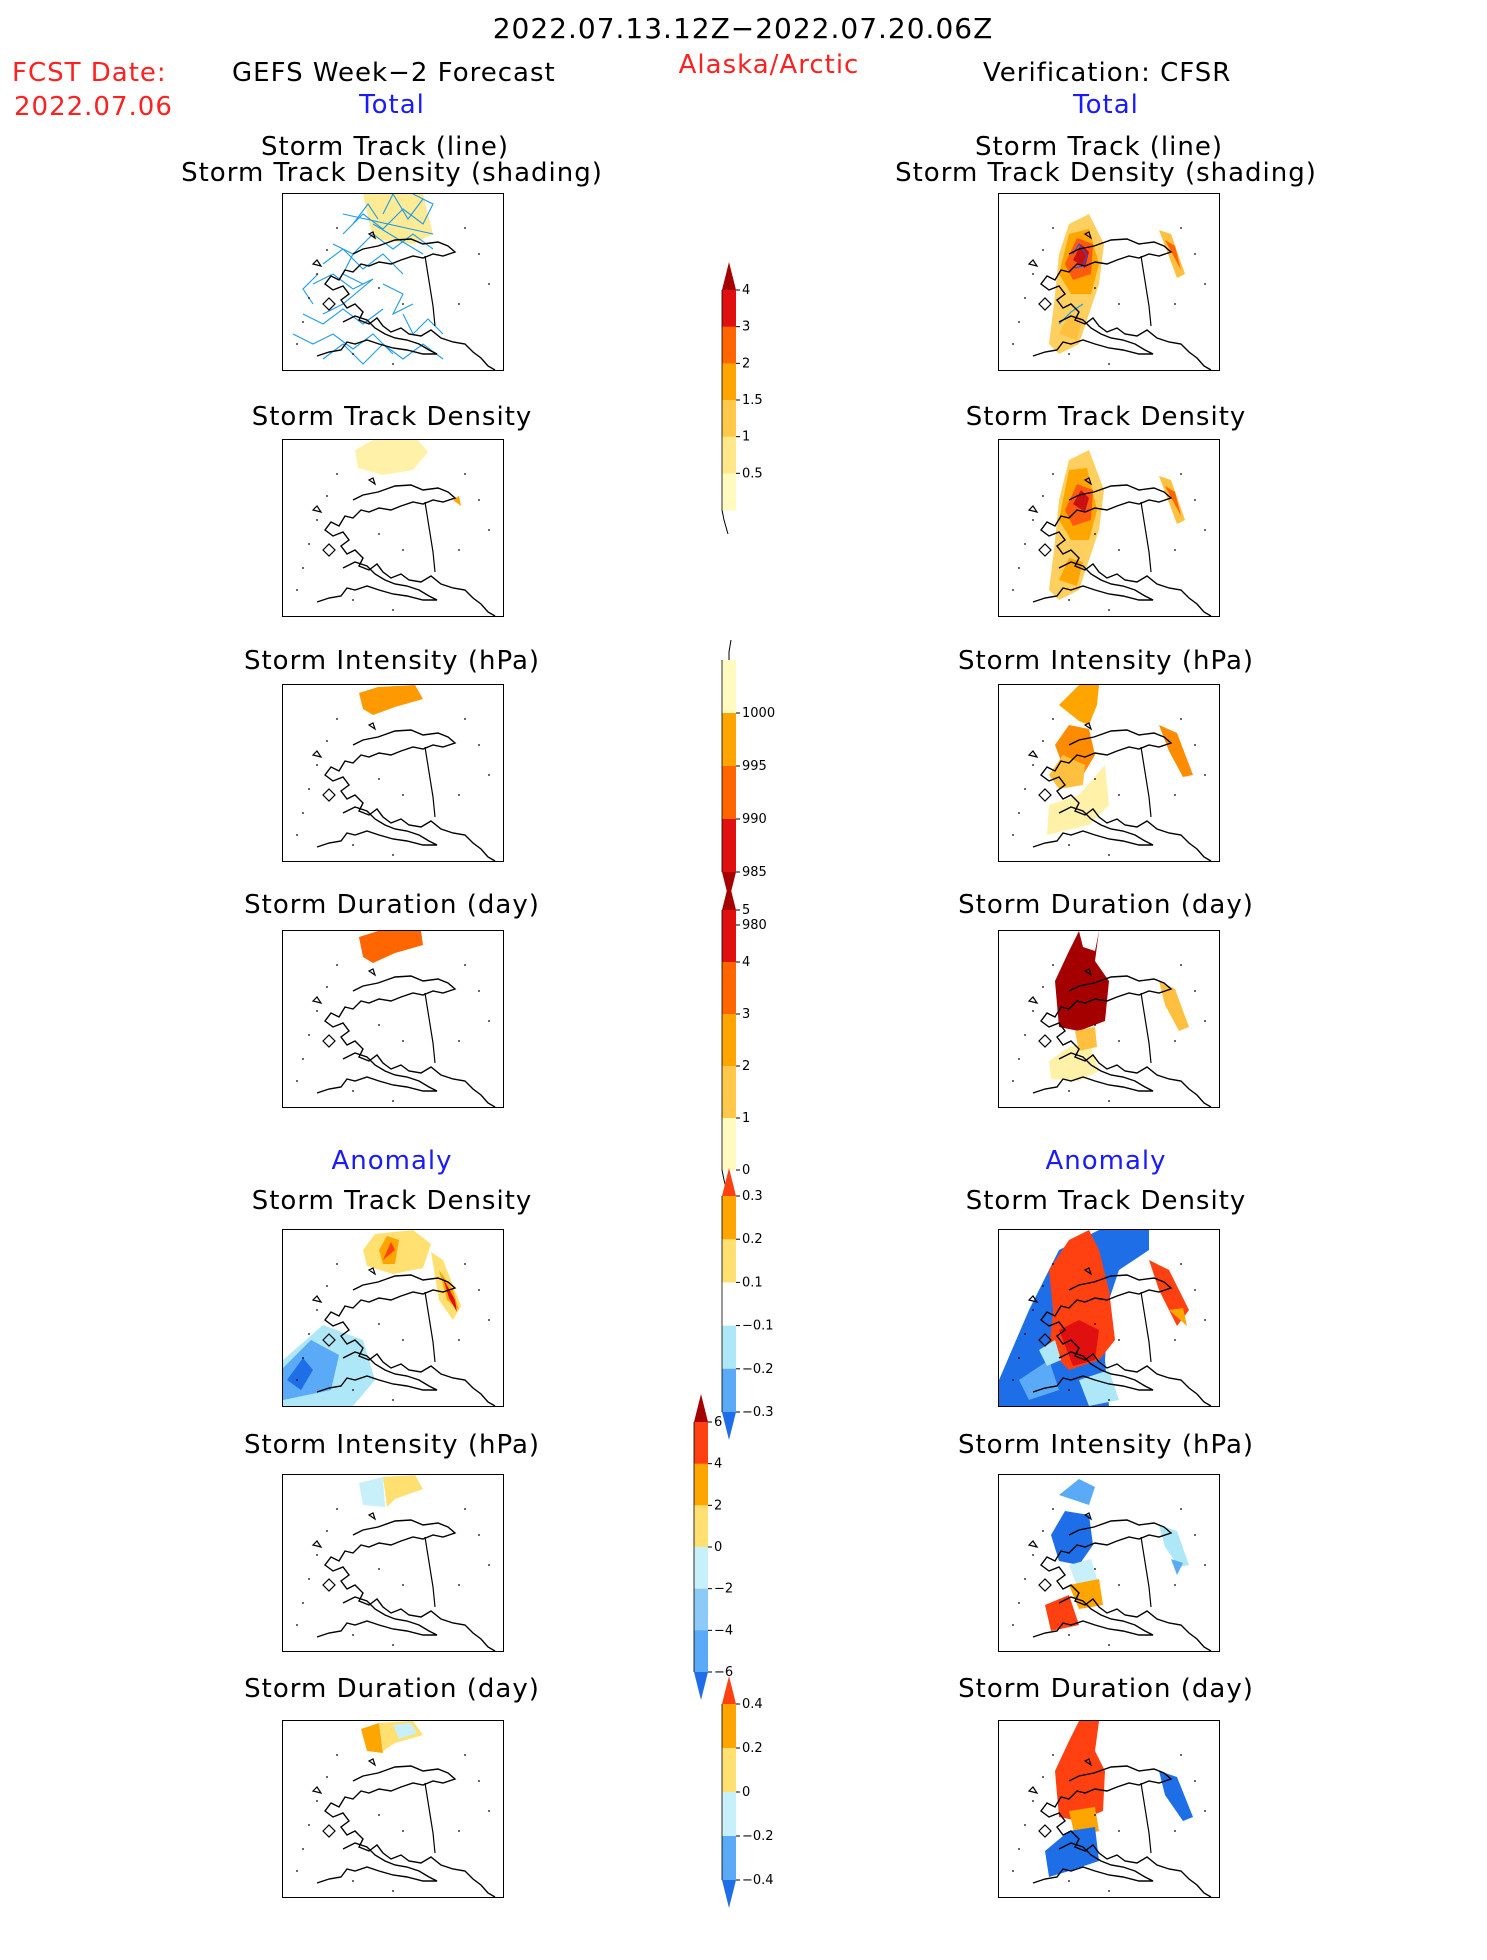 This screenshot has height=1960, width=1487. Describe the element at coordinates (754, 819) in the screenshot. I see `colorbar-tick-label: 990` at that location.